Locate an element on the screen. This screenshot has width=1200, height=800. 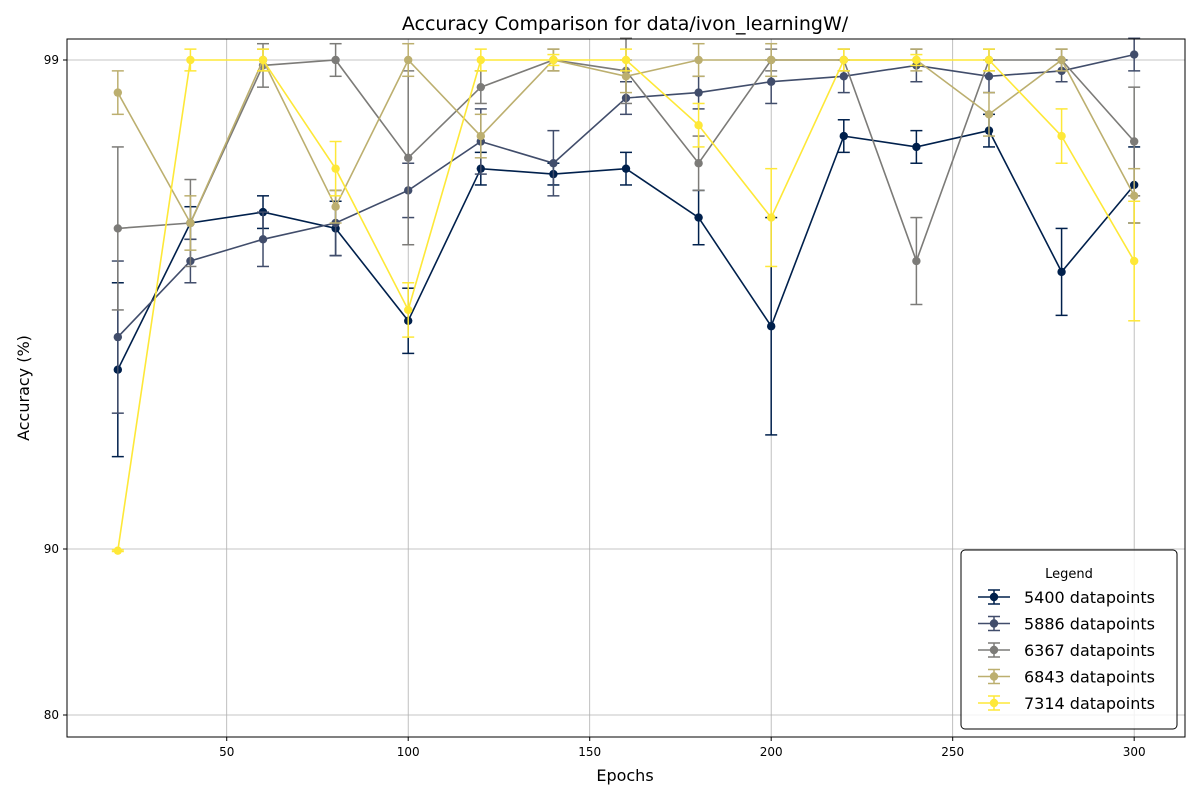
legend-item: 7314 datapoints is located at coordinates (1066, 703).